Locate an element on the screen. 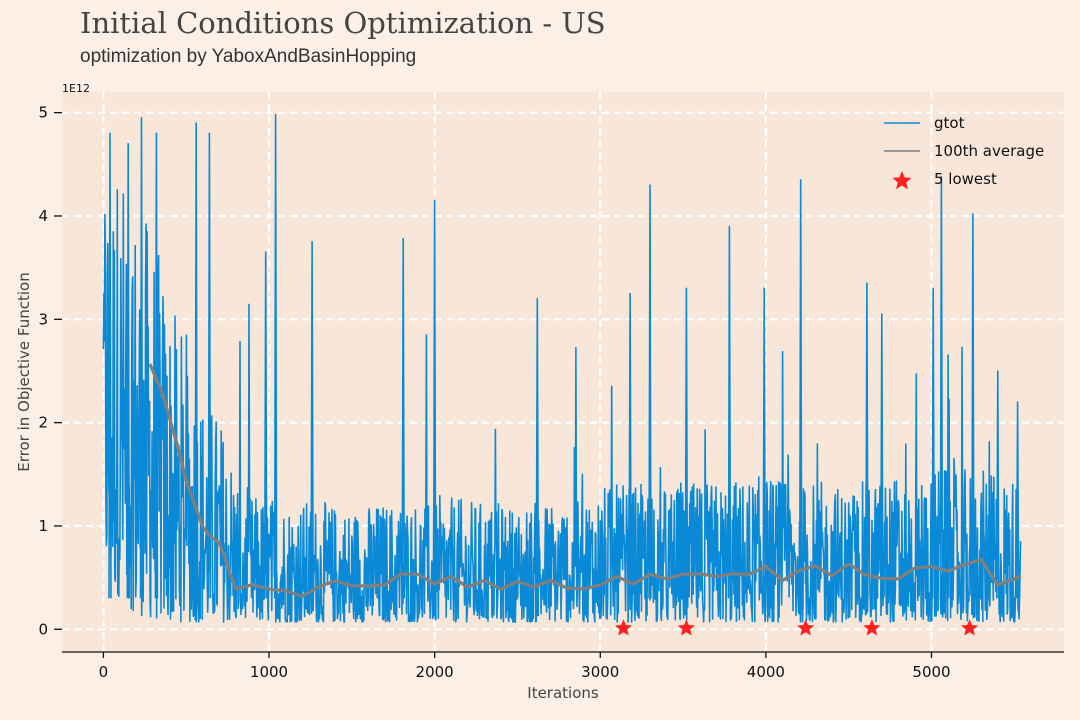 The image size is (1080, 720). y-tick-label: 2 is located at coordinates (43, 423).